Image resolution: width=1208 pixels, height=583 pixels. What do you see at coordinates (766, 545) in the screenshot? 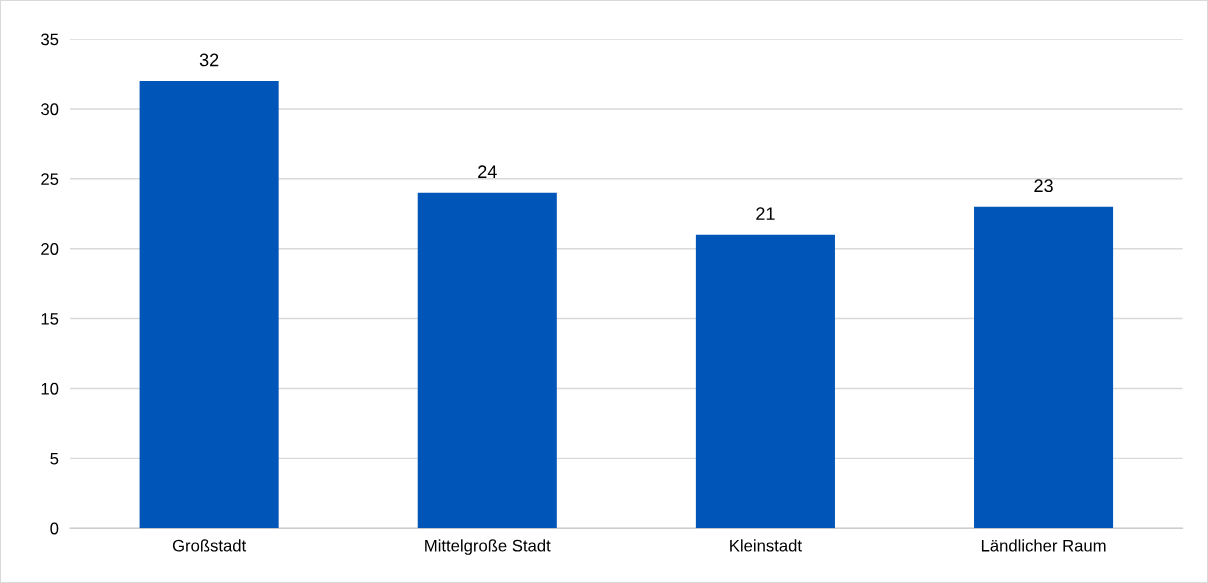
I see `x-tick-label: Kleinstadt` at bounding box center [766, 545].